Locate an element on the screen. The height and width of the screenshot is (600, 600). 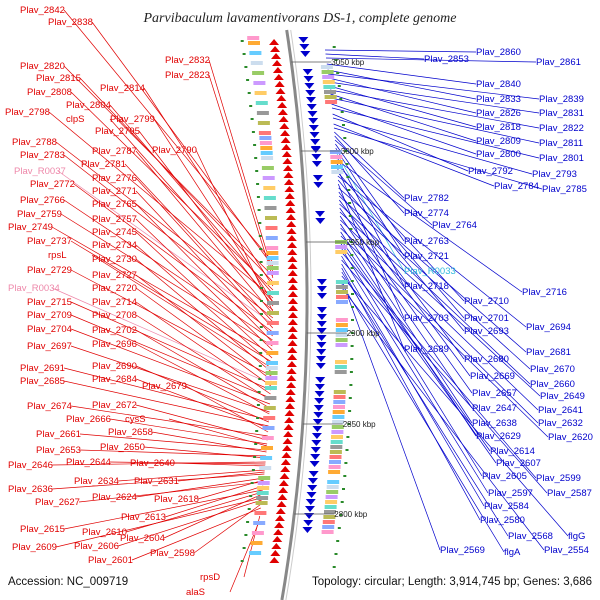
left-gene-label: Plav_2745 is located at coordinates (114, 232).